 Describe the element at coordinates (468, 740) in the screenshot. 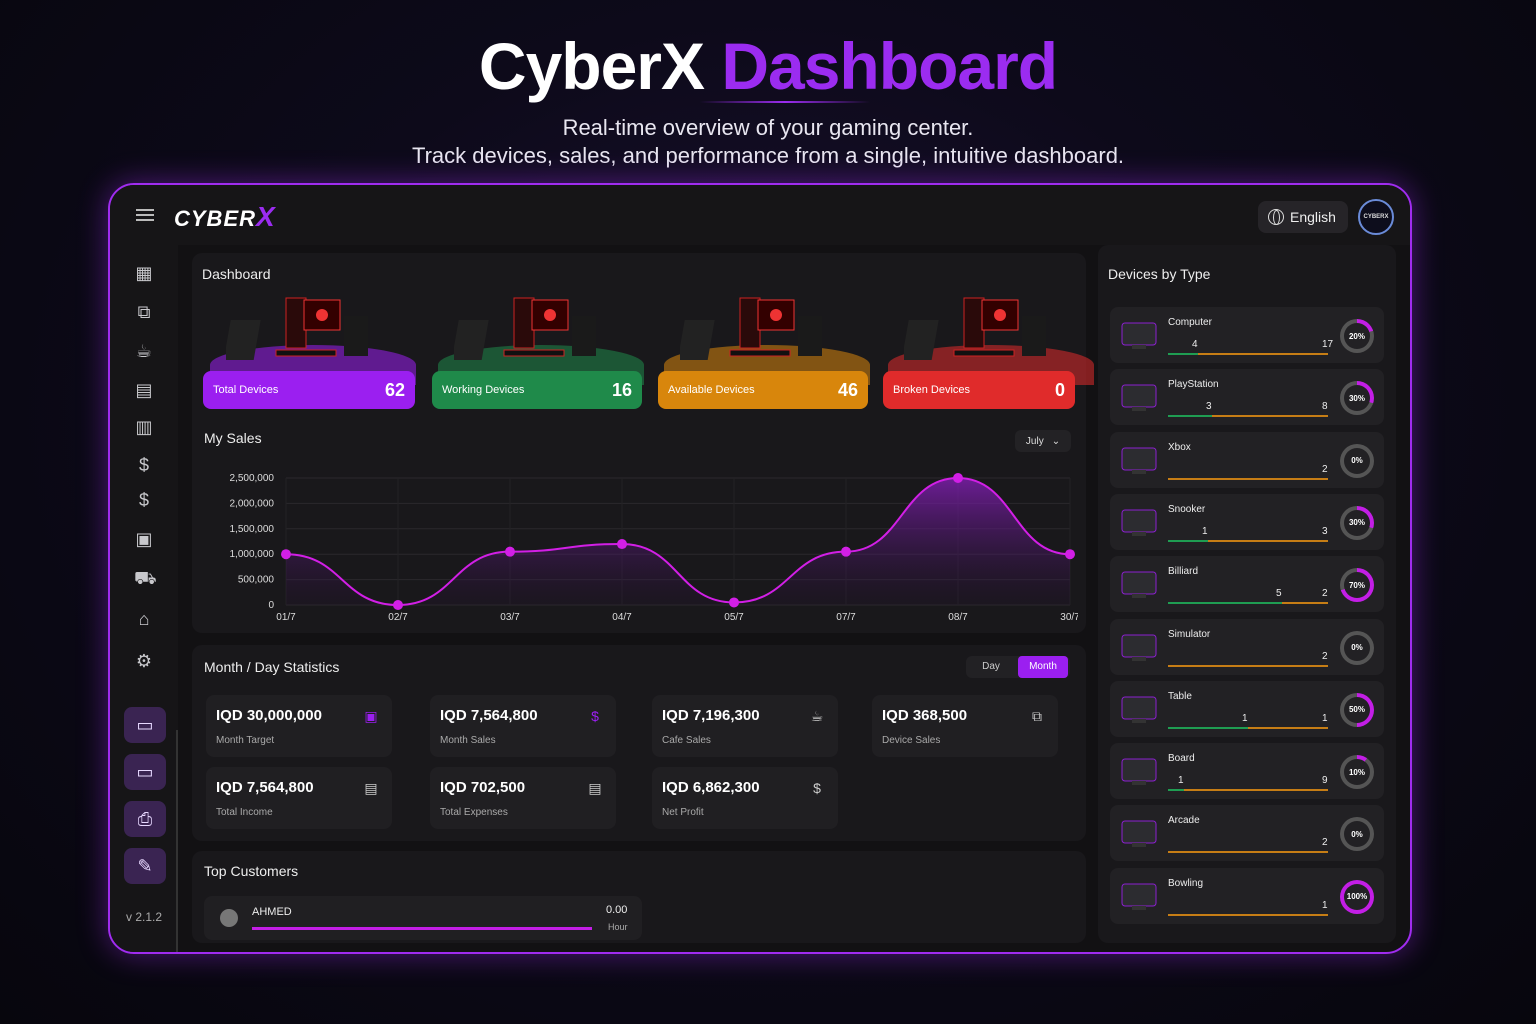

I see `stat-label: Month Sales` at that location.